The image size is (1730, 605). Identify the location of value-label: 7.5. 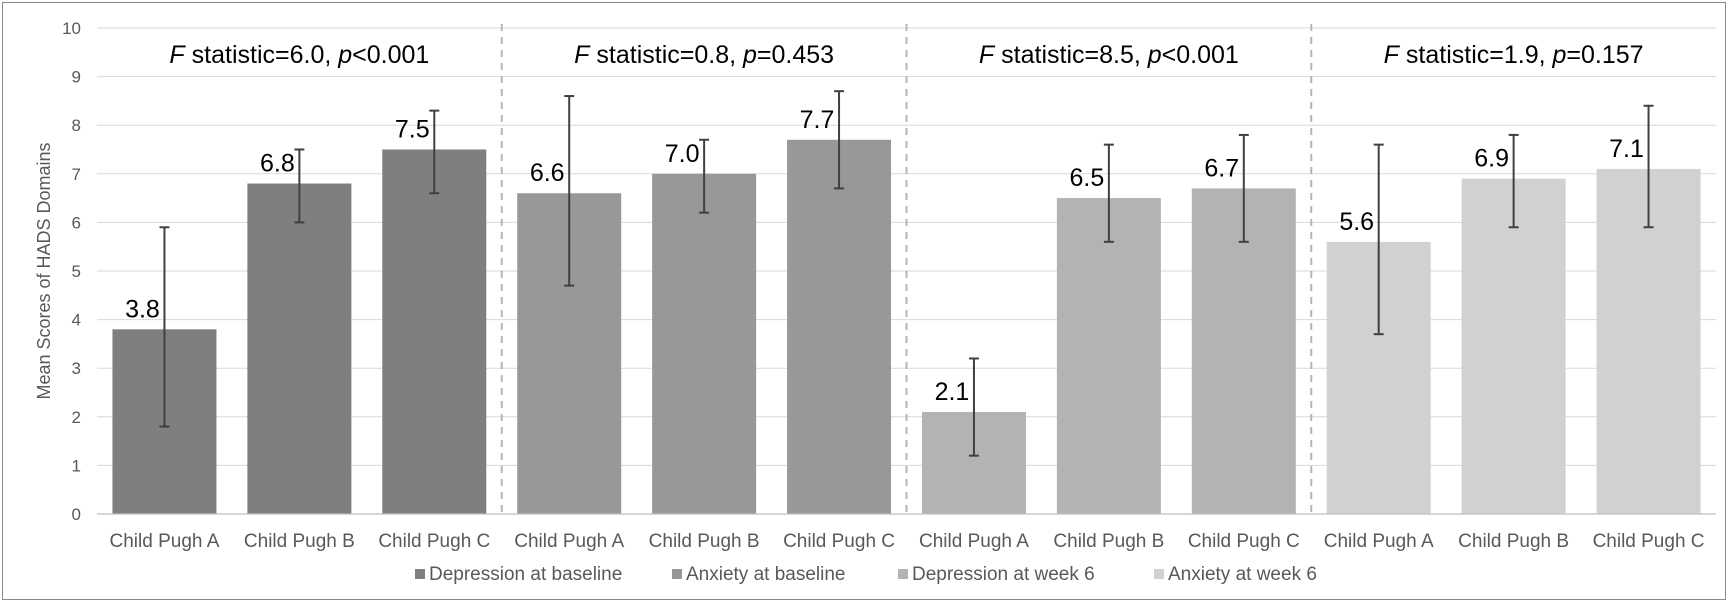
(412, 130).